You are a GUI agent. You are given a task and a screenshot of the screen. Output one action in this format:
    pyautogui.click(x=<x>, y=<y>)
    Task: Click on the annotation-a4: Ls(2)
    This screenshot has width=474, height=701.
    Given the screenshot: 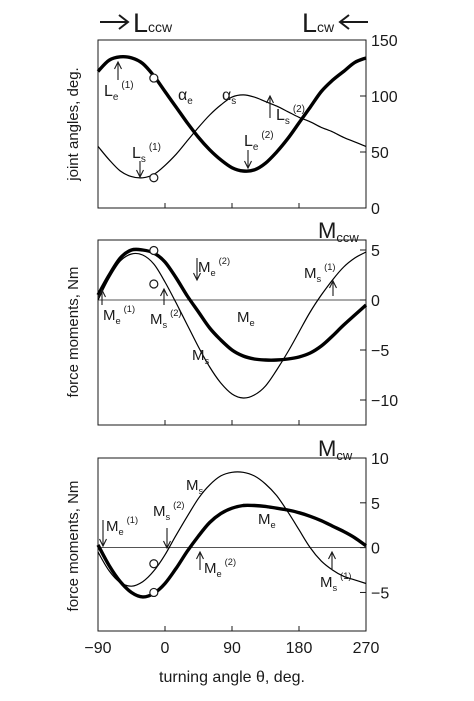 What is the action you would take?
    pyautogui.click(x=290, y=115)
    